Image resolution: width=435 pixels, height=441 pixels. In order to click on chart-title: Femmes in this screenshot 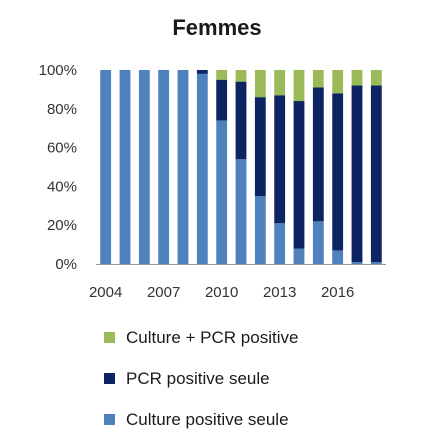, I will do `click(216, 27)`.